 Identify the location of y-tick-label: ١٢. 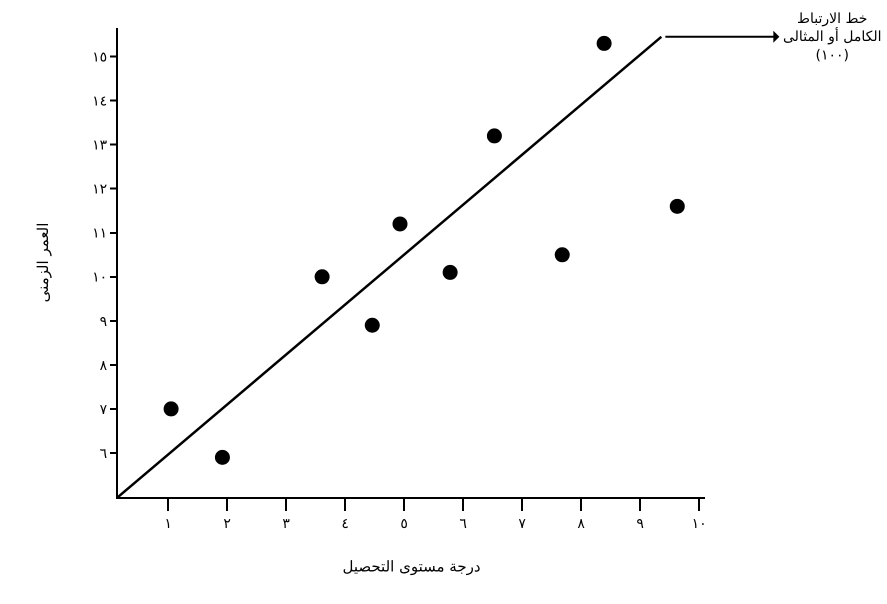
(100, 190).